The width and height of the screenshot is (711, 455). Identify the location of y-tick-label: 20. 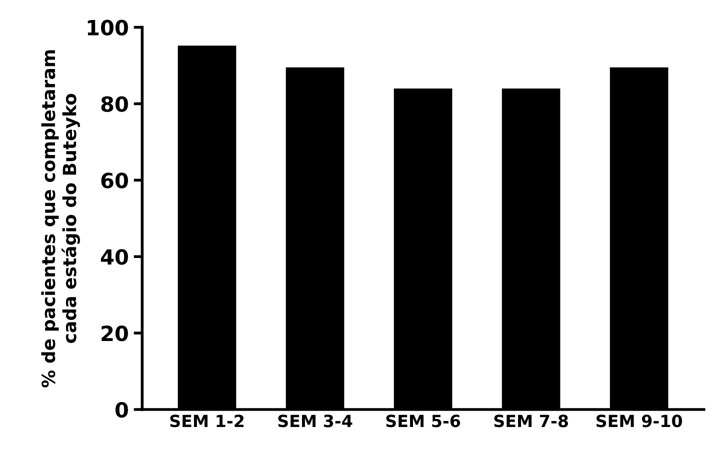
(115, 334).